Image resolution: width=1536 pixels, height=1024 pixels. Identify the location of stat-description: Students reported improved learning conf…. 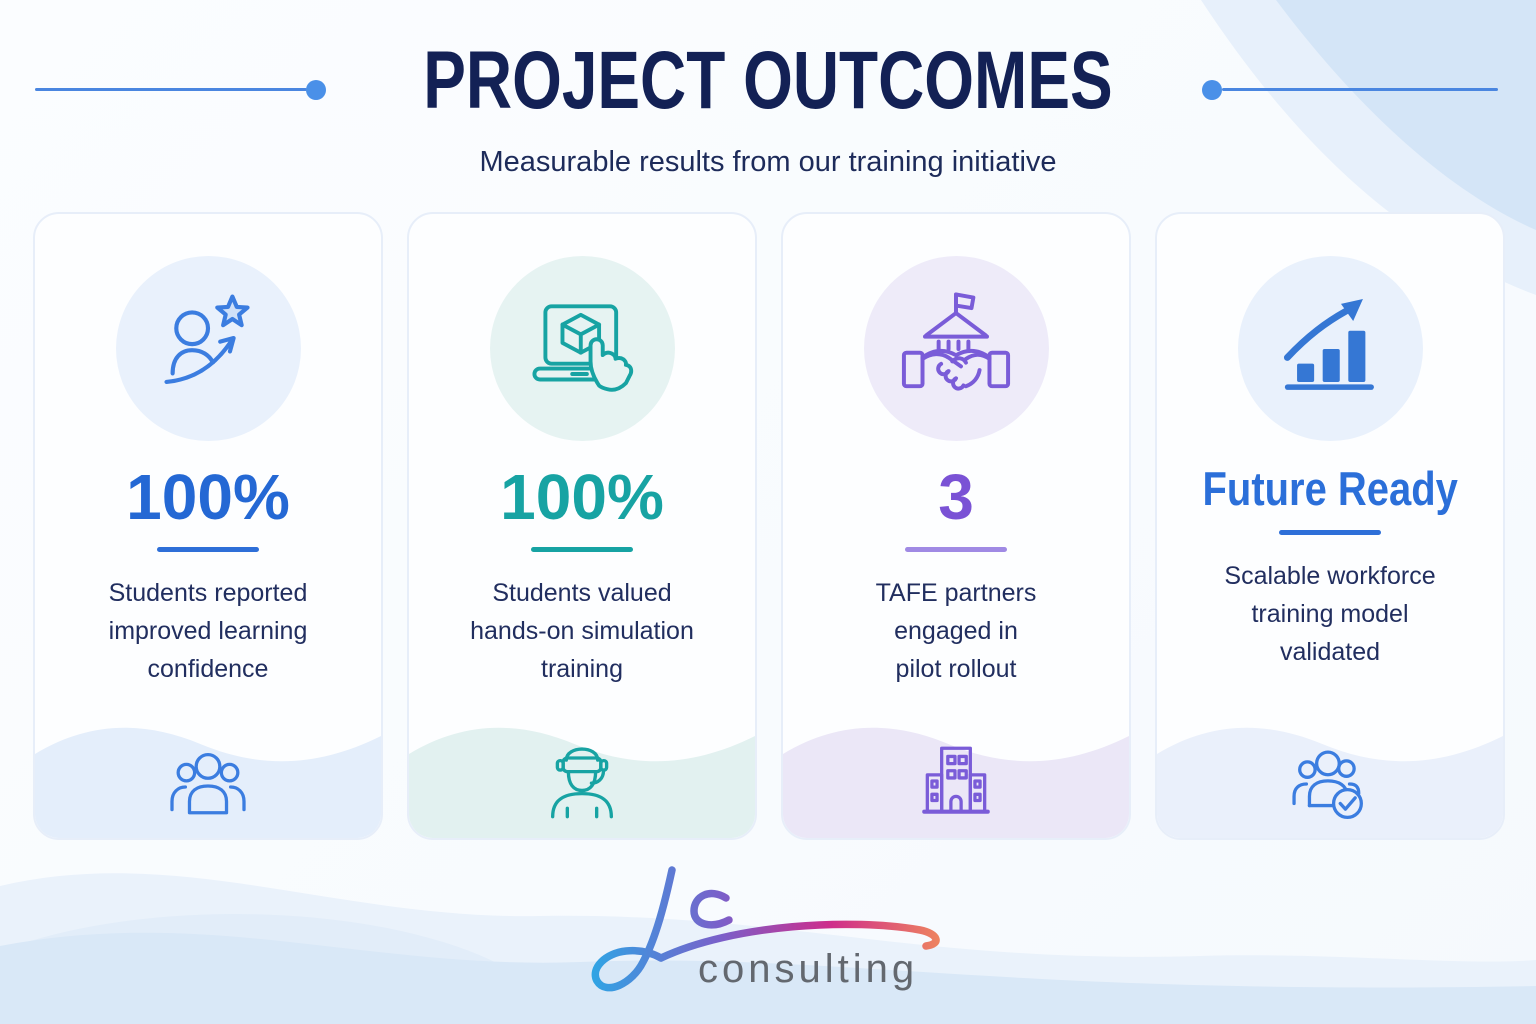
(208, 631).